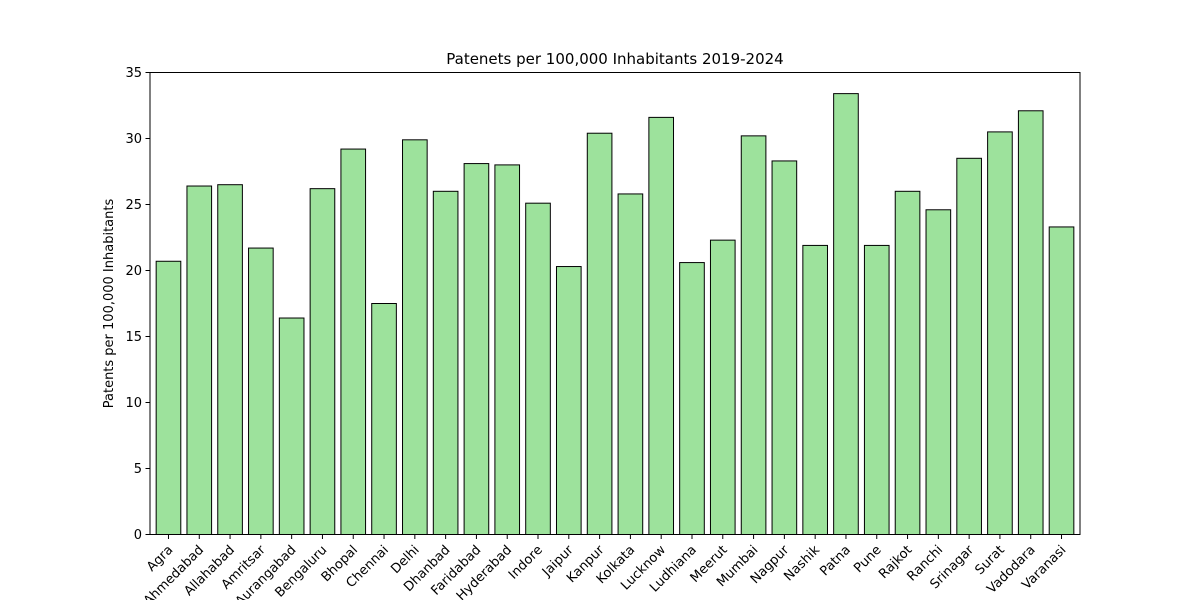 This screenshot has width=1200, height=604. I want to click on bar-varanasi, so click(1061, 380).